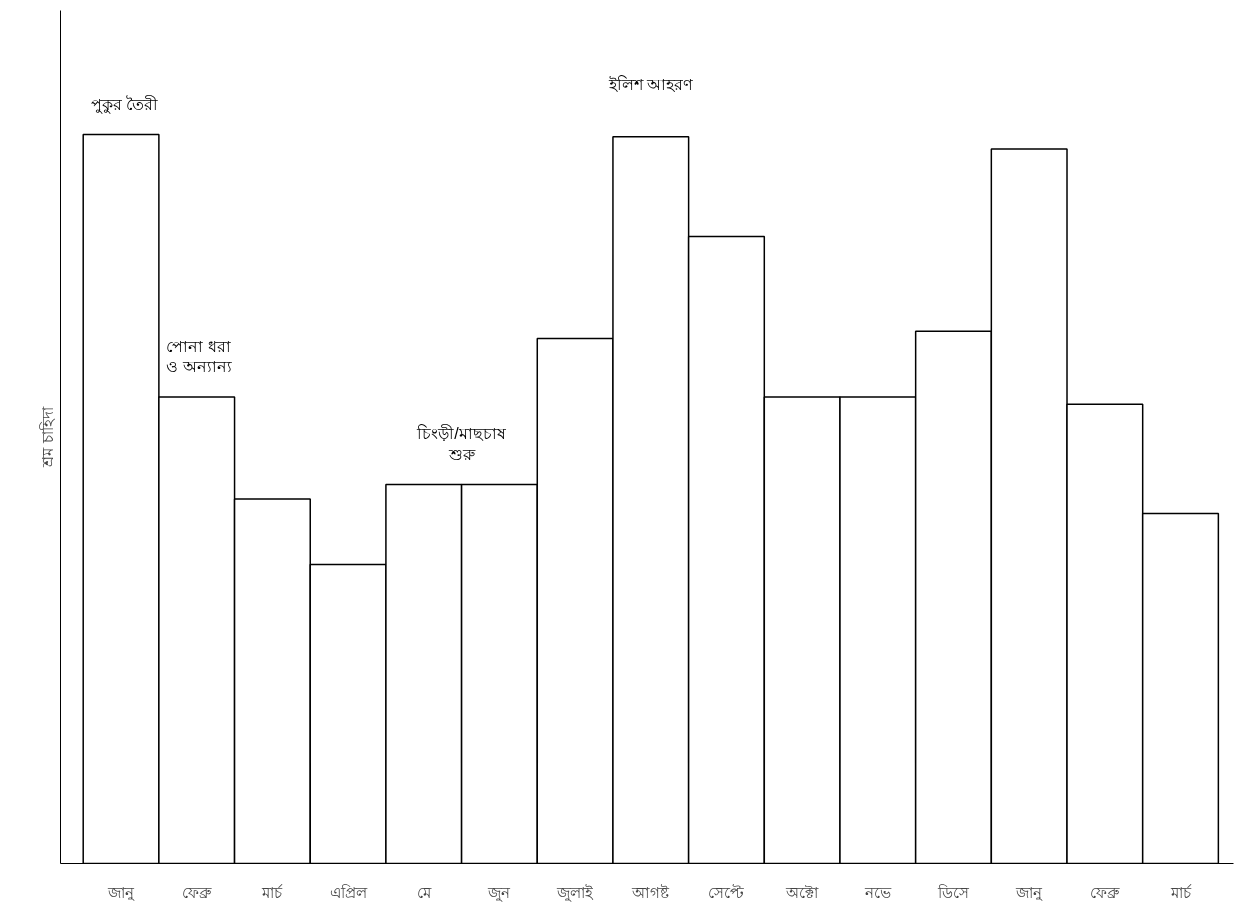 The width and height of the screenshot is (1243, 923). I want to click on text: পুকুর তৈরী, so click(124, 104).